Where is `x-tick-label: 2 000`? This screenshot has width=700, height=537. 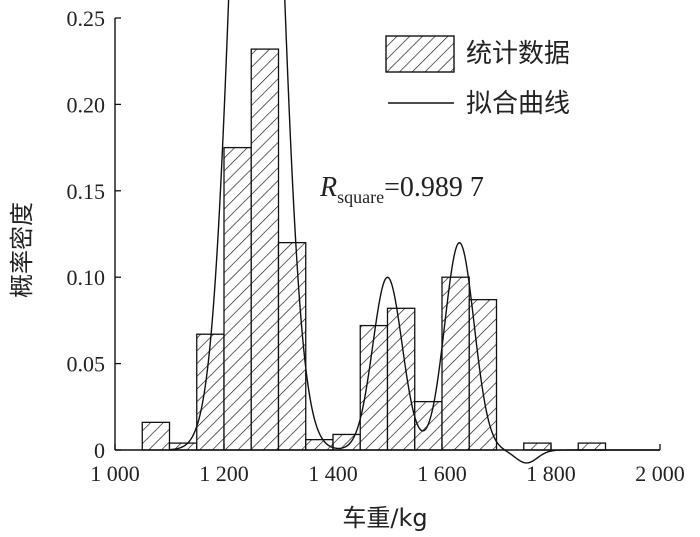 x-tick-label: 2 000 is located at coordinates (660, 473).